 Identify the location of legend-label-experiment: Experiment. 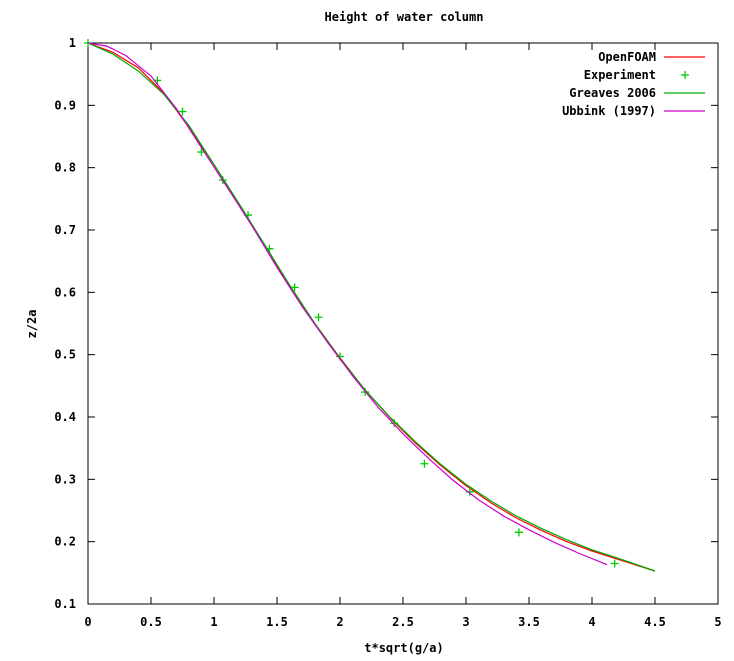
(620, 75).